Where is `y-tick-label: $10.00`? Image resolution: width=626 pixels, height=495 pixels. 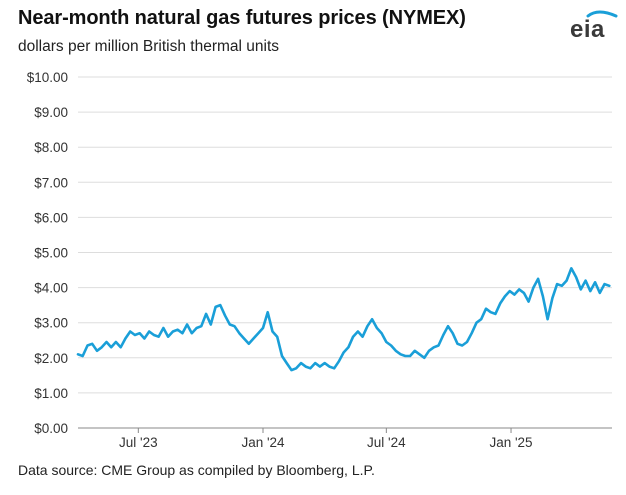 y-tick-label: $10.00 is located at coordinates (47, 77).